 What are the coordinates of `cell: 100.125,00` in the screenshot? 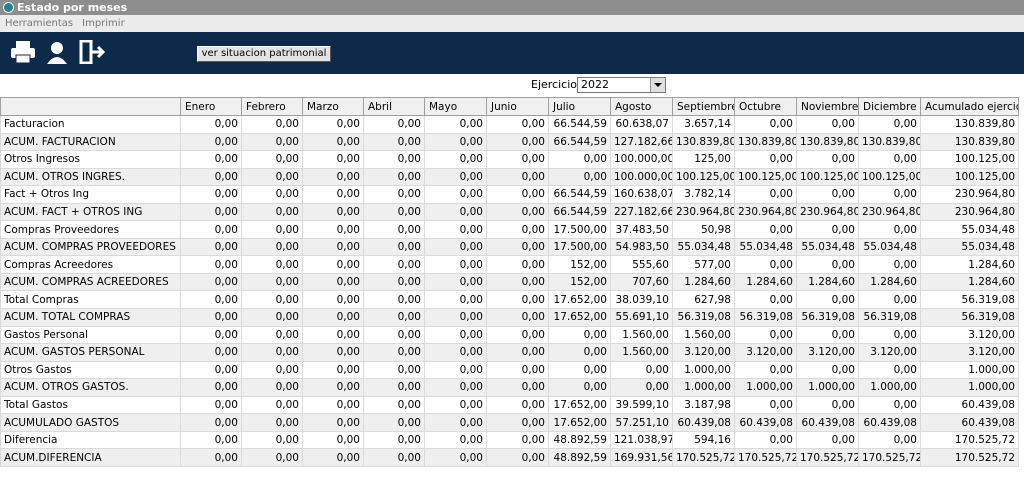 It's located at (703, 177).